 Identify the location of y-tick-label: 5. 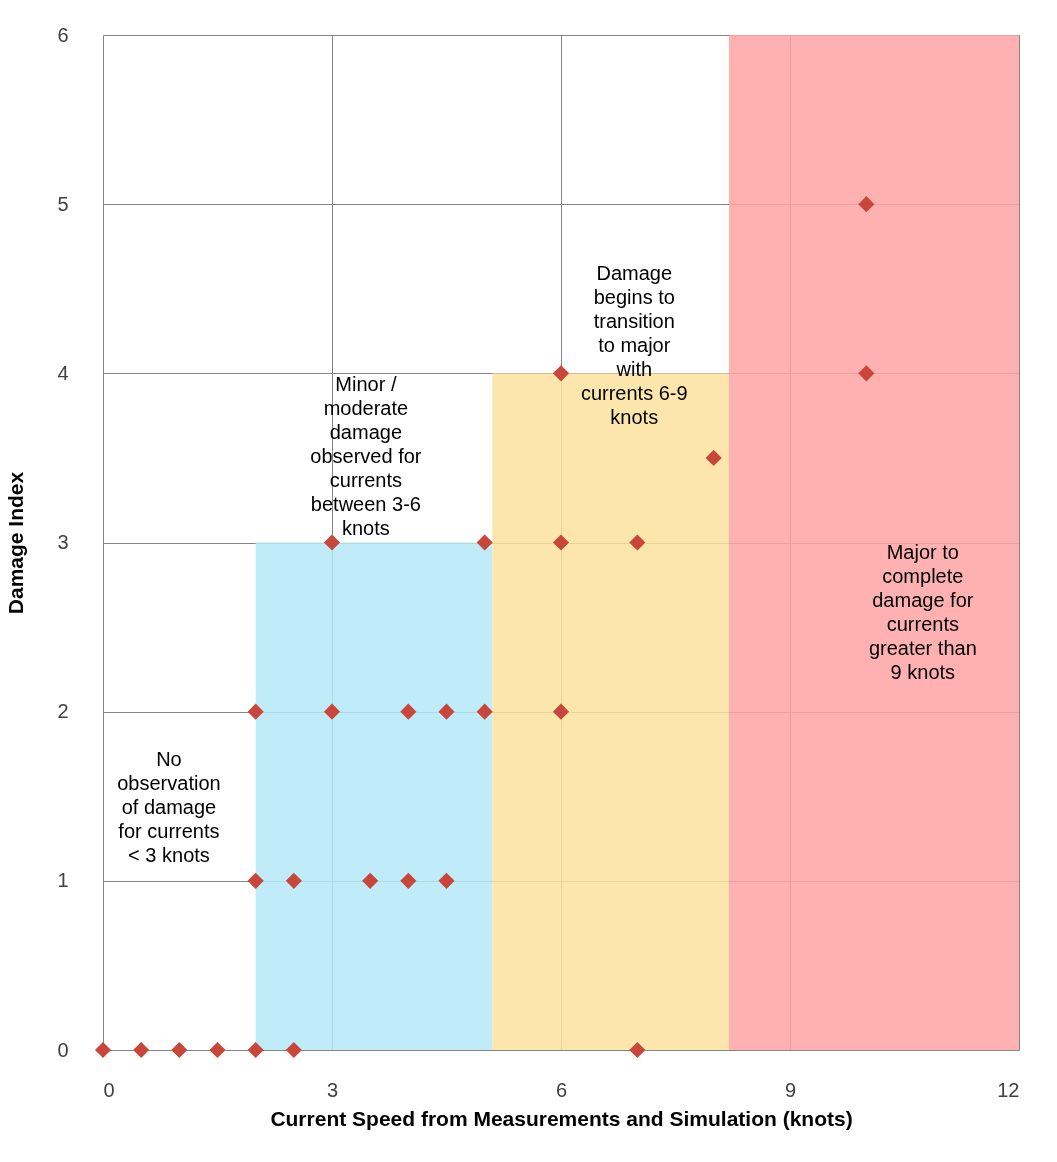
(63, 203).